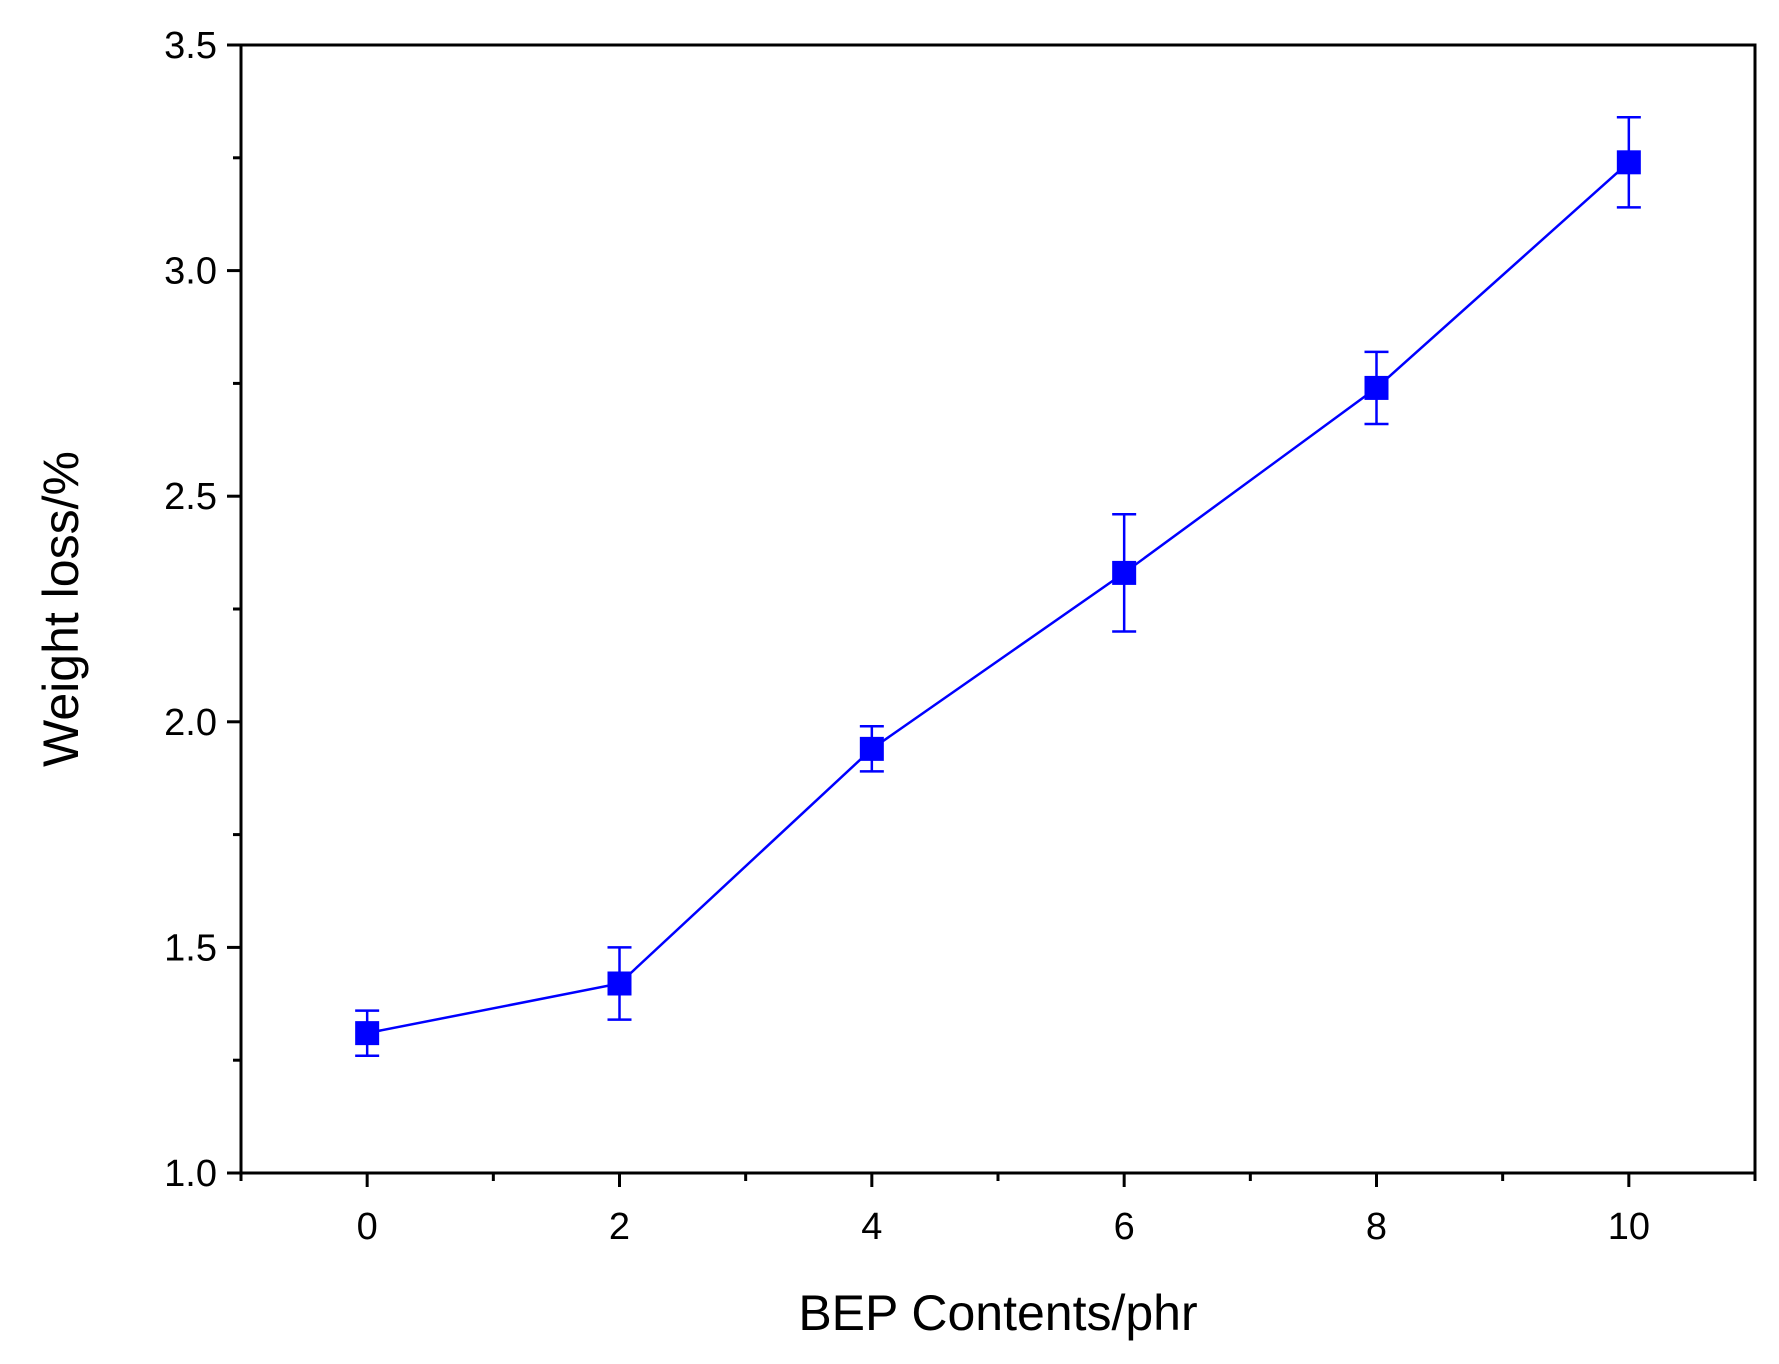  Describe the element at coordinates (190, 723) in the screenshot. I see `y-tick-label: 2.0` at that location.